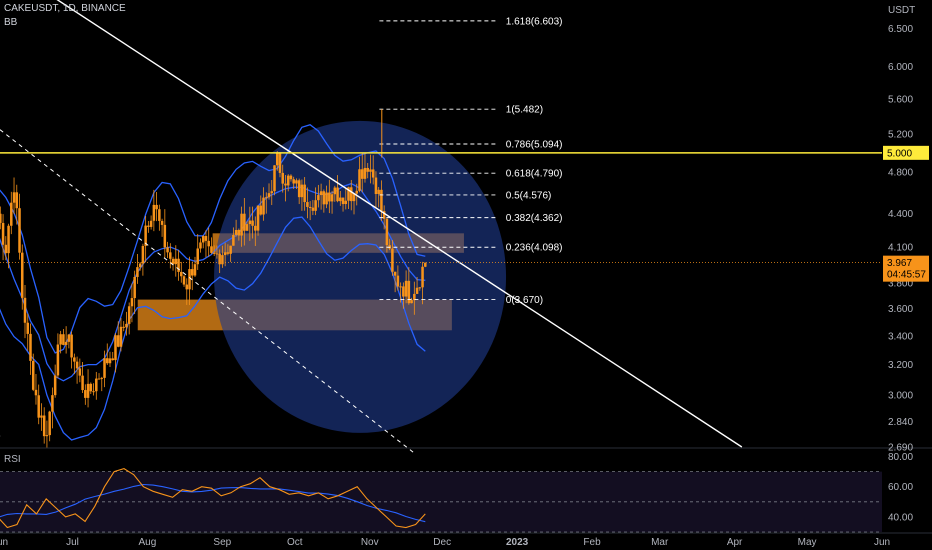 This screenshot has height=550, width=932. Describe the element at coordinates (65, 8) in the screenshot. I see `symbol-title: CAKEUSDT, 1D, BINANCE` at that location.